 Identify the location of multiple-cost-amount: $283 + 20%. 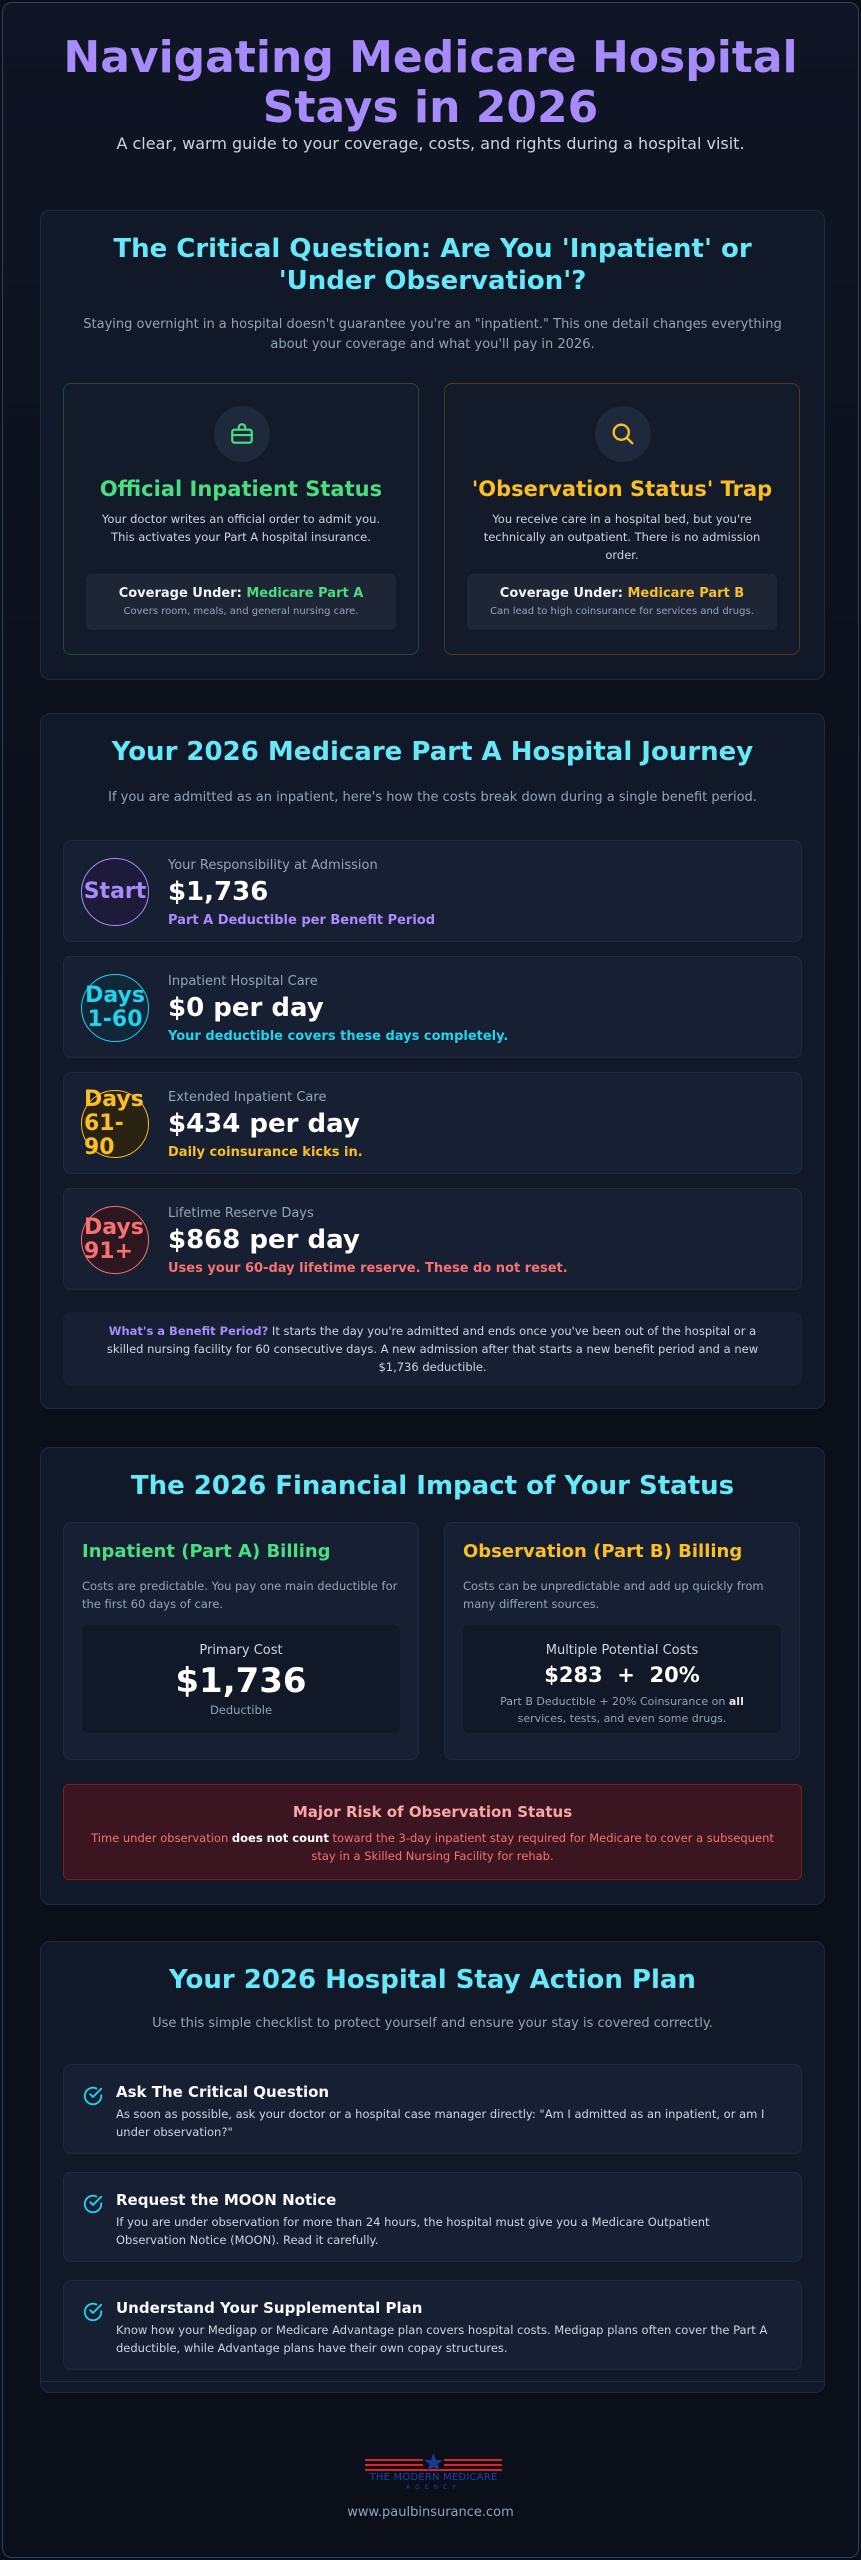
(622, 1675).